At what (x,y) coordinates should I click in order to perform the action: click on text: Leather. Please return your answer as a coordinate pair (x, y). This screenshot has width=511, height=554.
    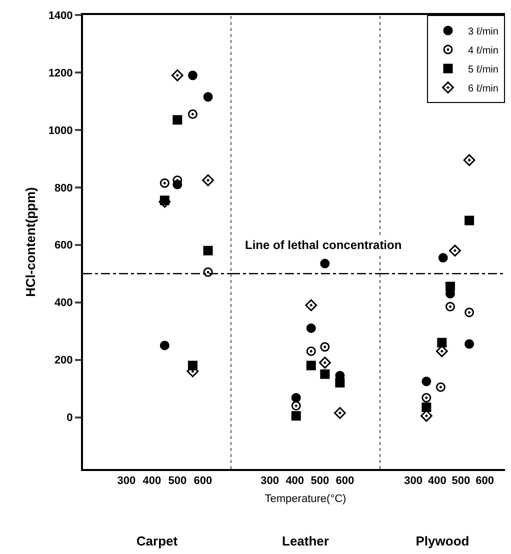
    Looking at the image, I should click on (305, 541).